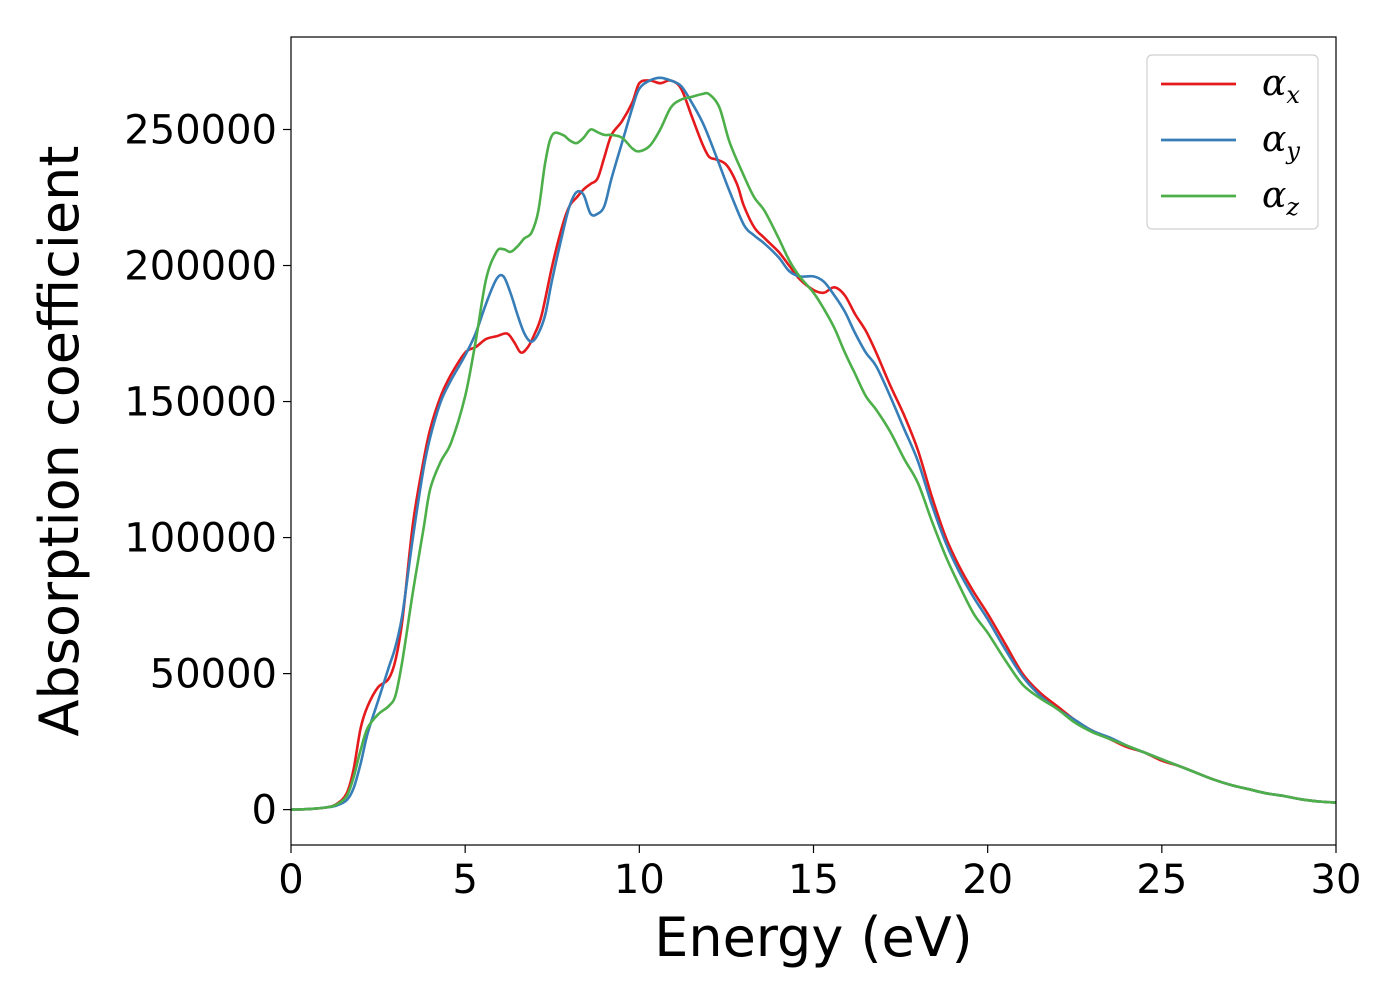 The image size is (1400, 1000). Describe the element at coordinates (1161, 880) in the screenshot. I see `x-tick-label: 25` at that location.